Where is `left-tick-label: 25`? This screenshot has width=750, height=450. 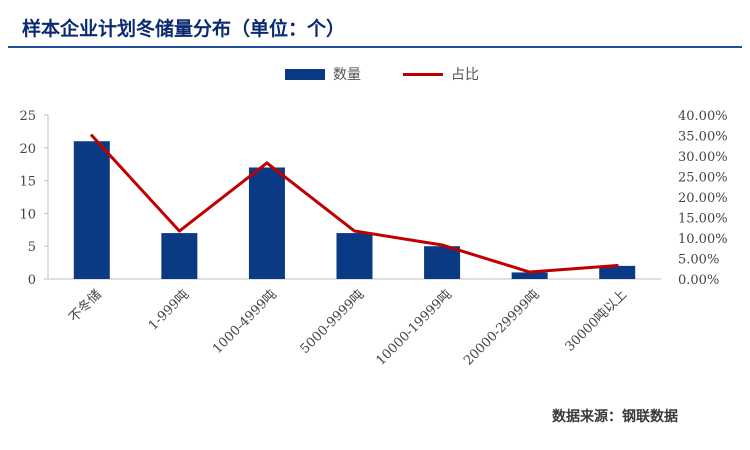 left-tick-label: 25 is located at coordinates (27, 116).